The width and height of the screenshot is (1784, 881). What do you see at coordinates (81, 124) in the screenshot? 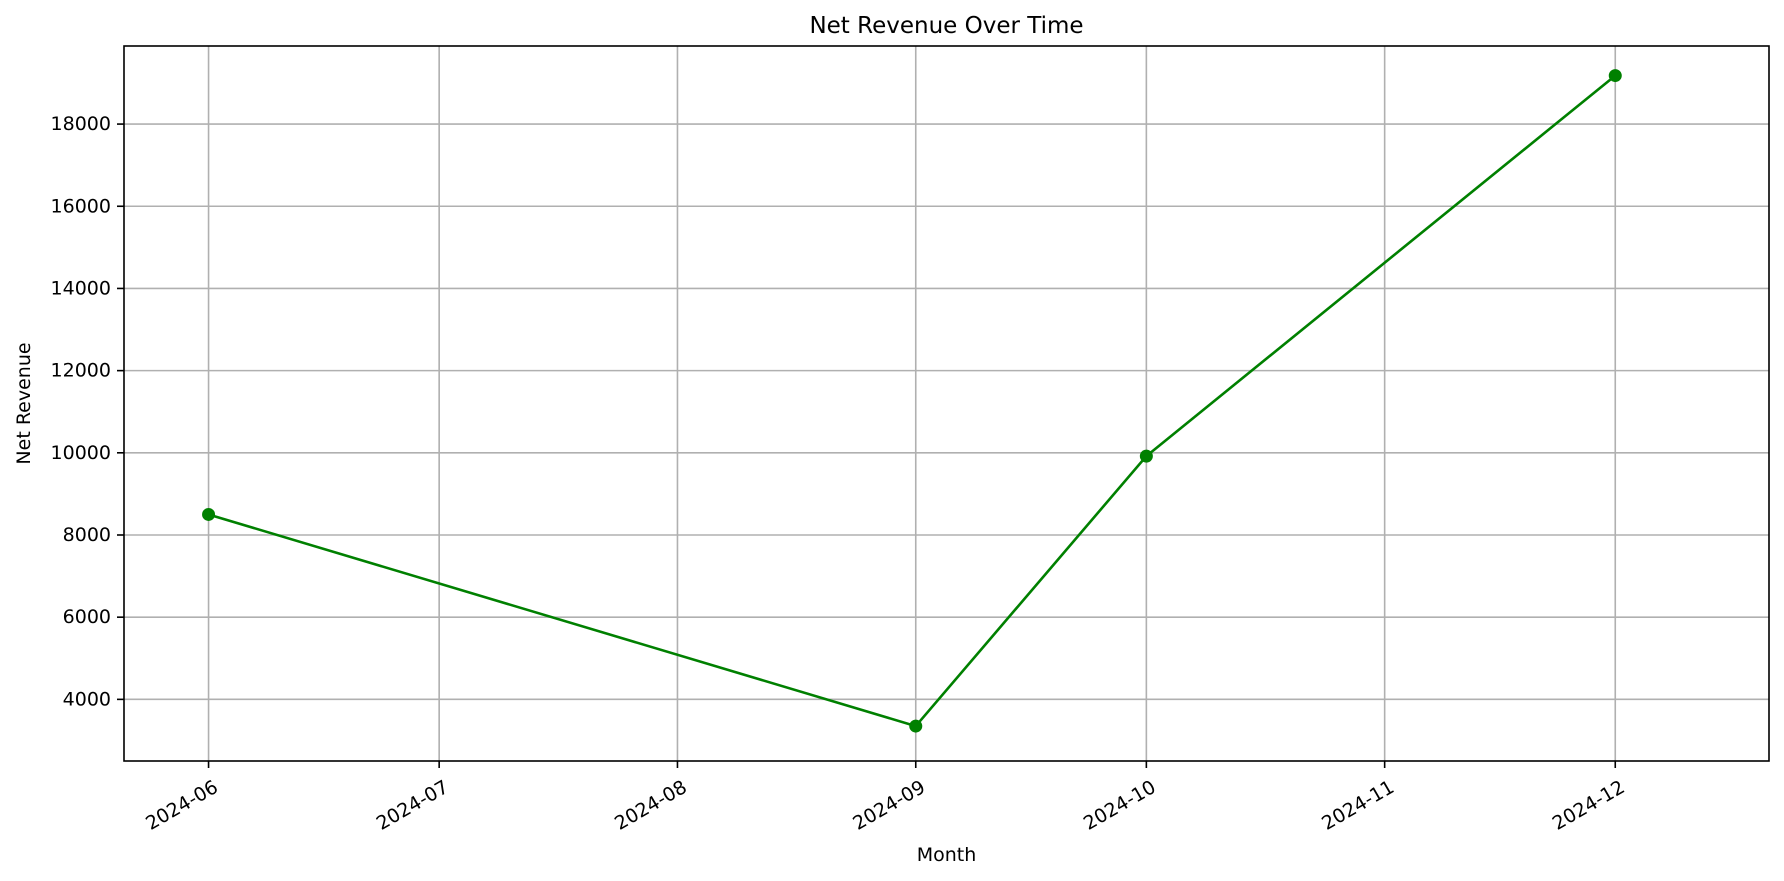
I see `y-tick-label: 18000` at bounding box center [81, 124].